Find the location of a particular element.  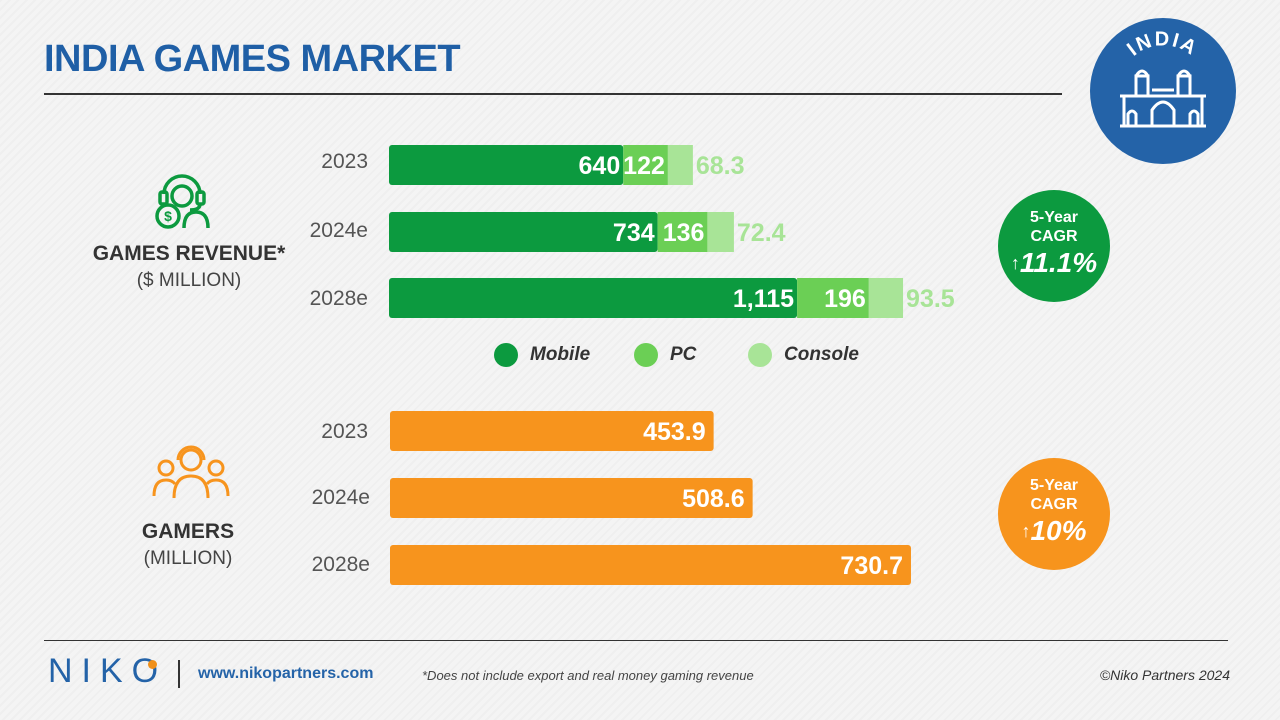

gamers-label-2: 730.7 is located at coordinates (871, 566).